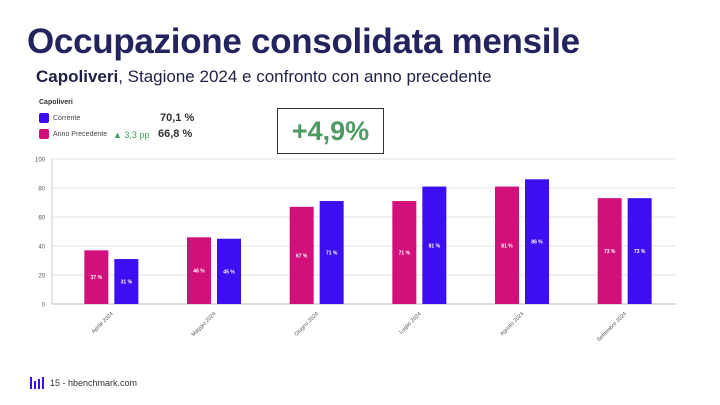 The image size is (720, 405). I want to click on y-tick-label: 100, so click(40, 161).